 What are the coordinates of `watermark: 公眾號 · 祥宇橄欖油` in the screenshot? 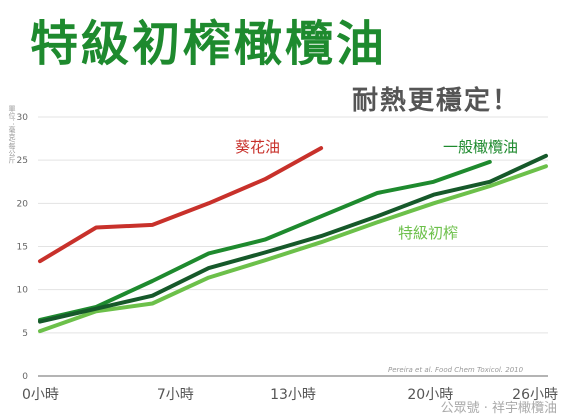 It's located at (498, 408).